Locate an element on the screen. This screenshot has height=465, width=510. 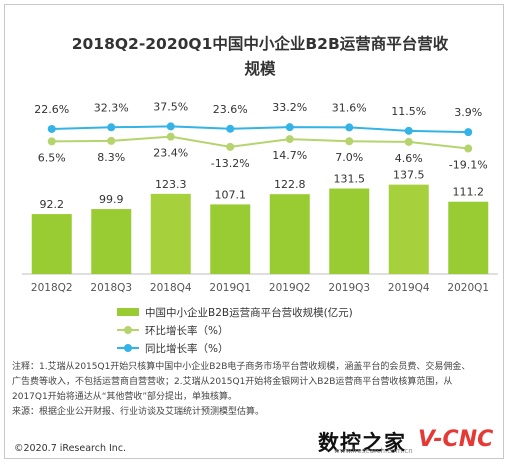
bar-value-label-2019Q4: 137.5 is located at coordinates (409, 175).